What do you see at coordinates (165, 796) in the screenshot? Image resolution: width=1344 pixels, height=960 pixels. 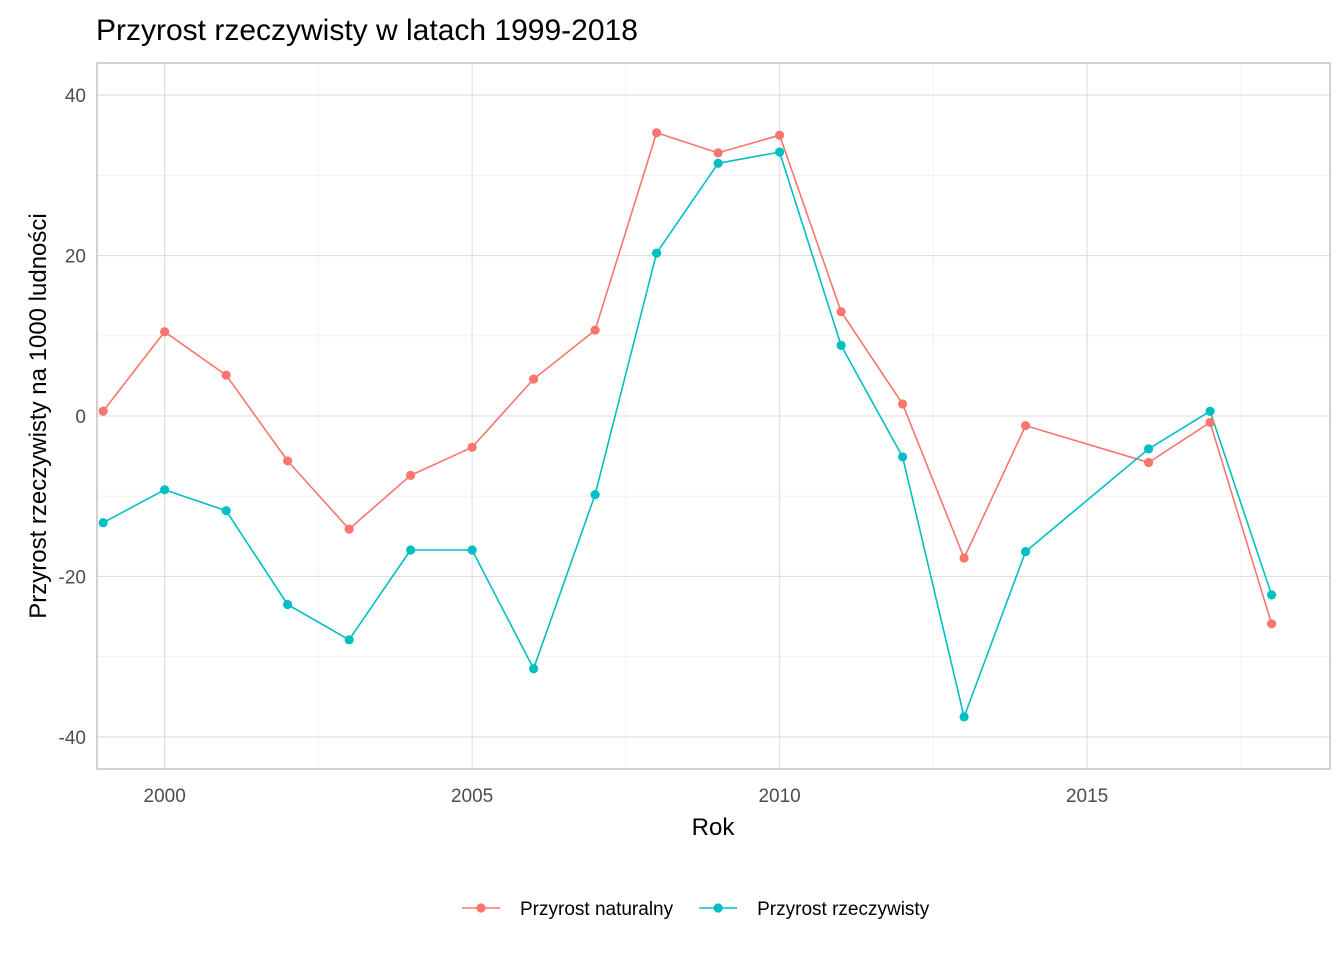 I see `x-tick-label: 2000` at bounding box center [165, 796].